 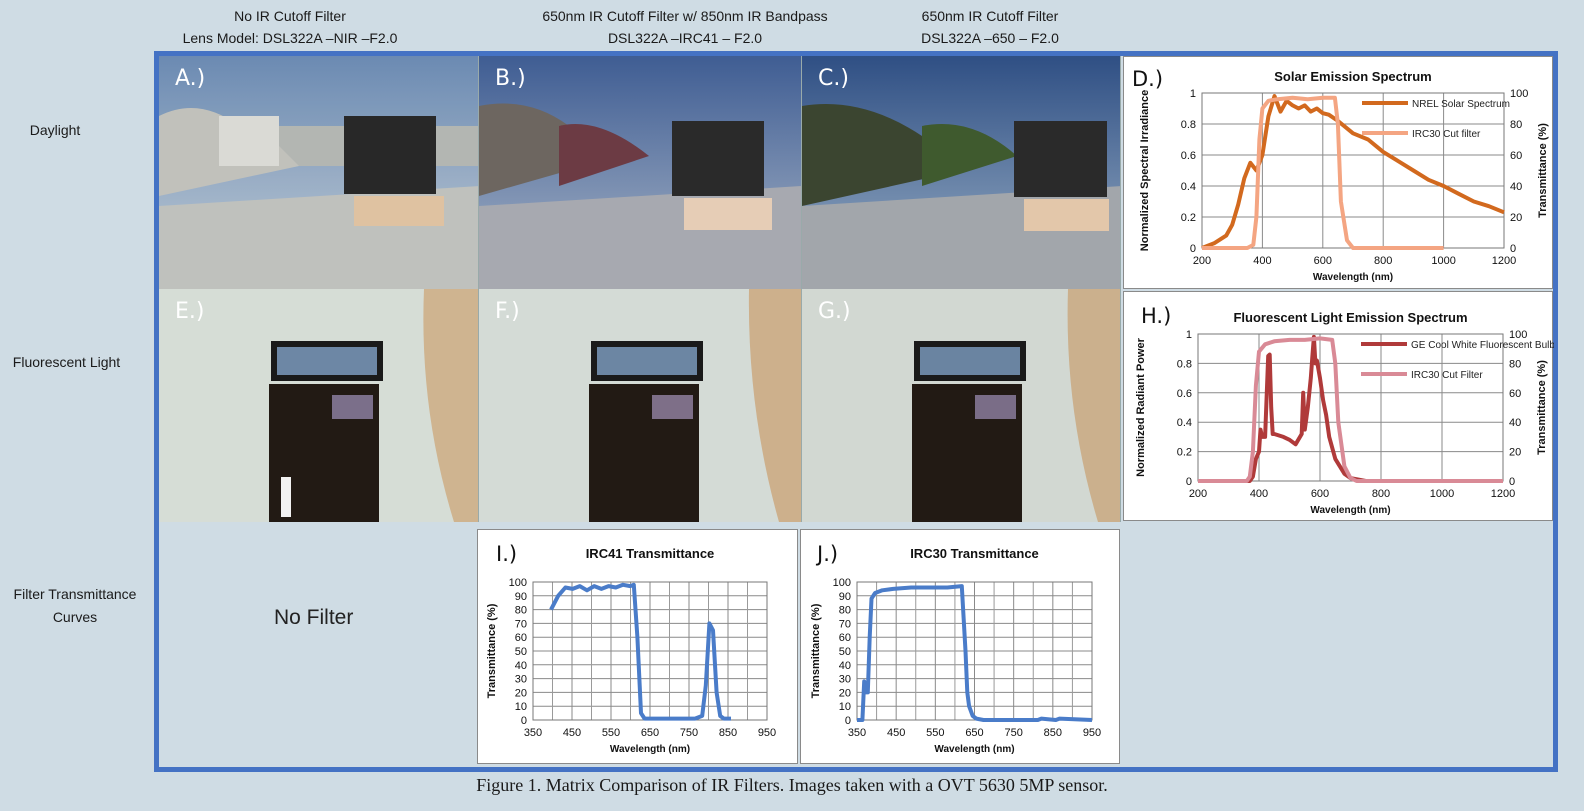 What do you see at coordinates (1516, 125) in the screenshot?
I see `y2-tick-label: 80` at bounding box center [1516, 125].